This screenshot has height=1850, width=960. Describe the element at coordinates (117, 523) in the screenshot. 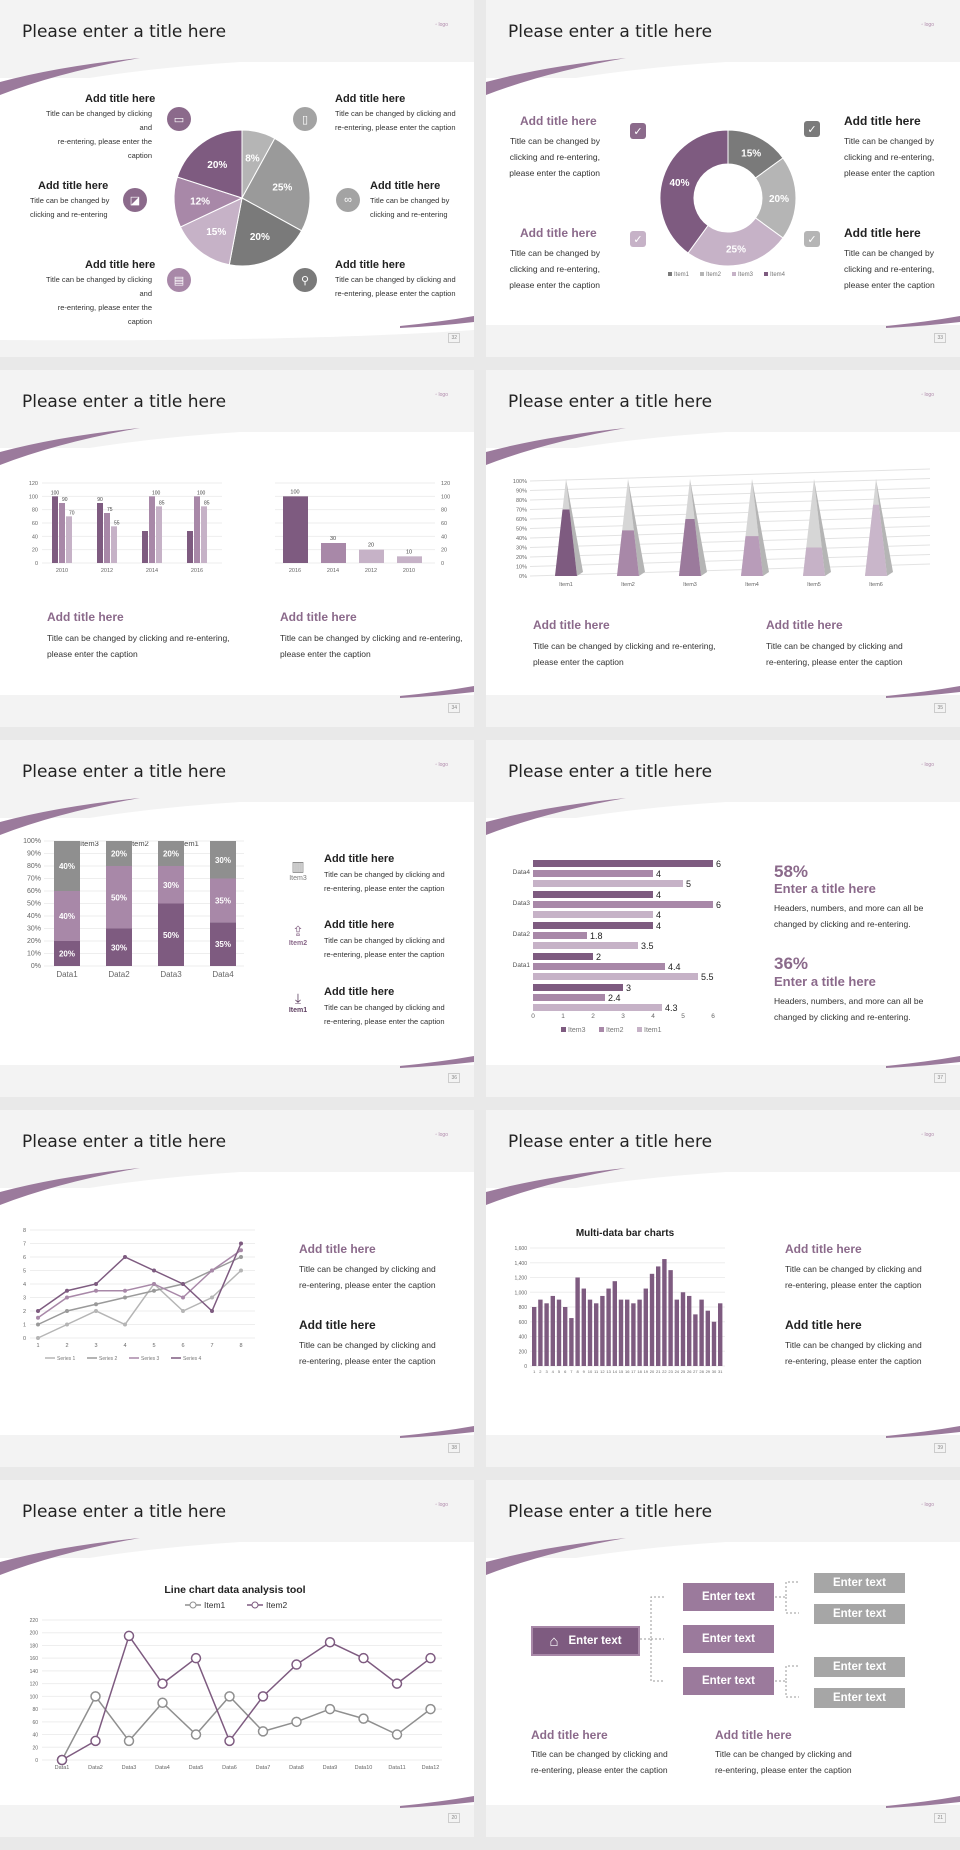

I see `data-label: 55` at that location.